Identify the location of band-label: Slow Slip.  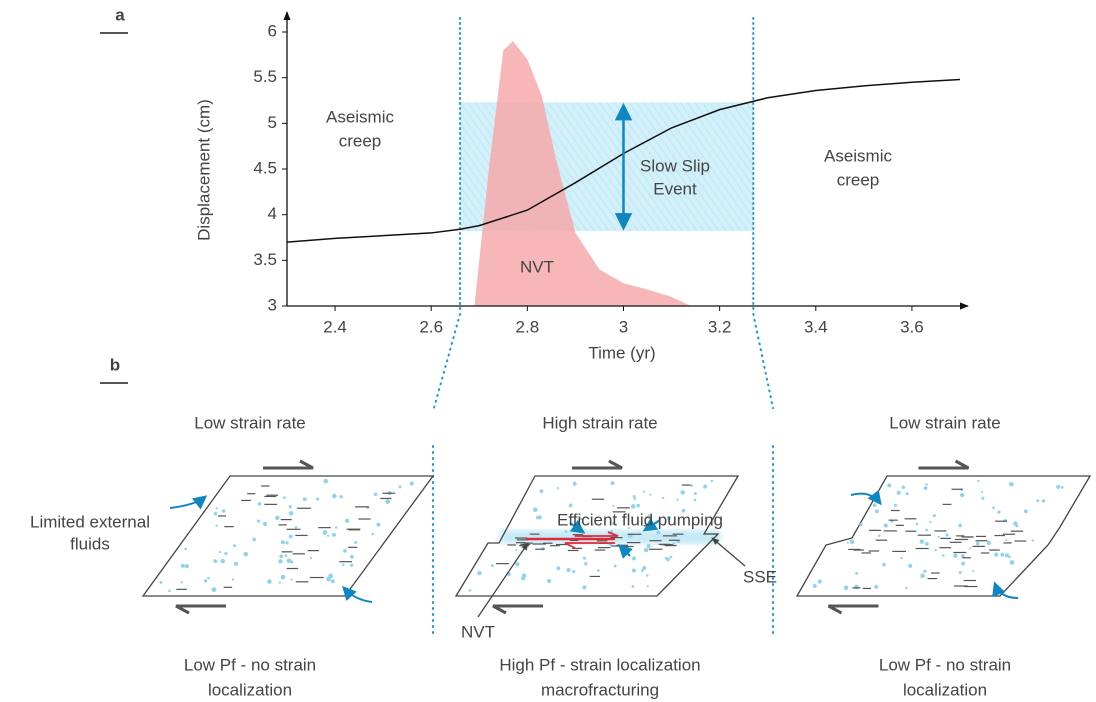
(675, 165).